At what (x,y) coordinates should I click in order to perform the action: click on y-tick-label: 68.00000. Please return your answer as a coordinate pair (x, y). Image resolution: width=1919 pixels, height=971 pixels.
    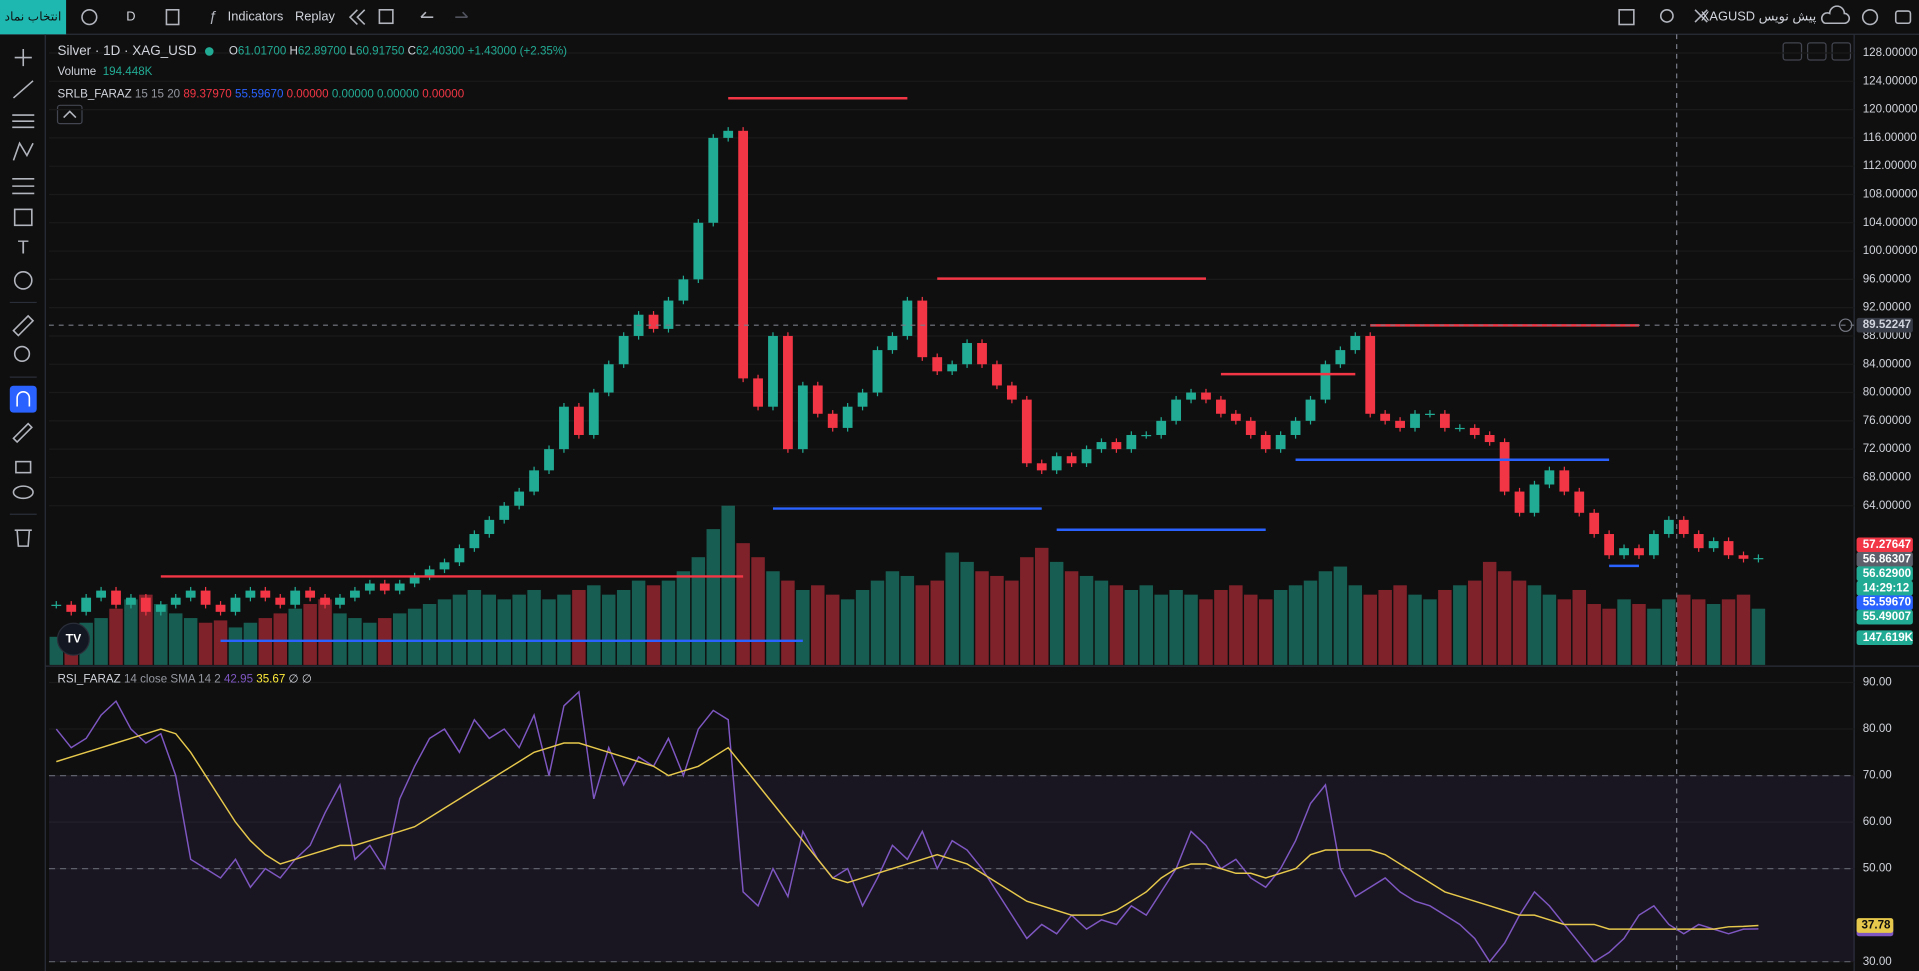
    Looking at the image, I should click on (1887, 476).